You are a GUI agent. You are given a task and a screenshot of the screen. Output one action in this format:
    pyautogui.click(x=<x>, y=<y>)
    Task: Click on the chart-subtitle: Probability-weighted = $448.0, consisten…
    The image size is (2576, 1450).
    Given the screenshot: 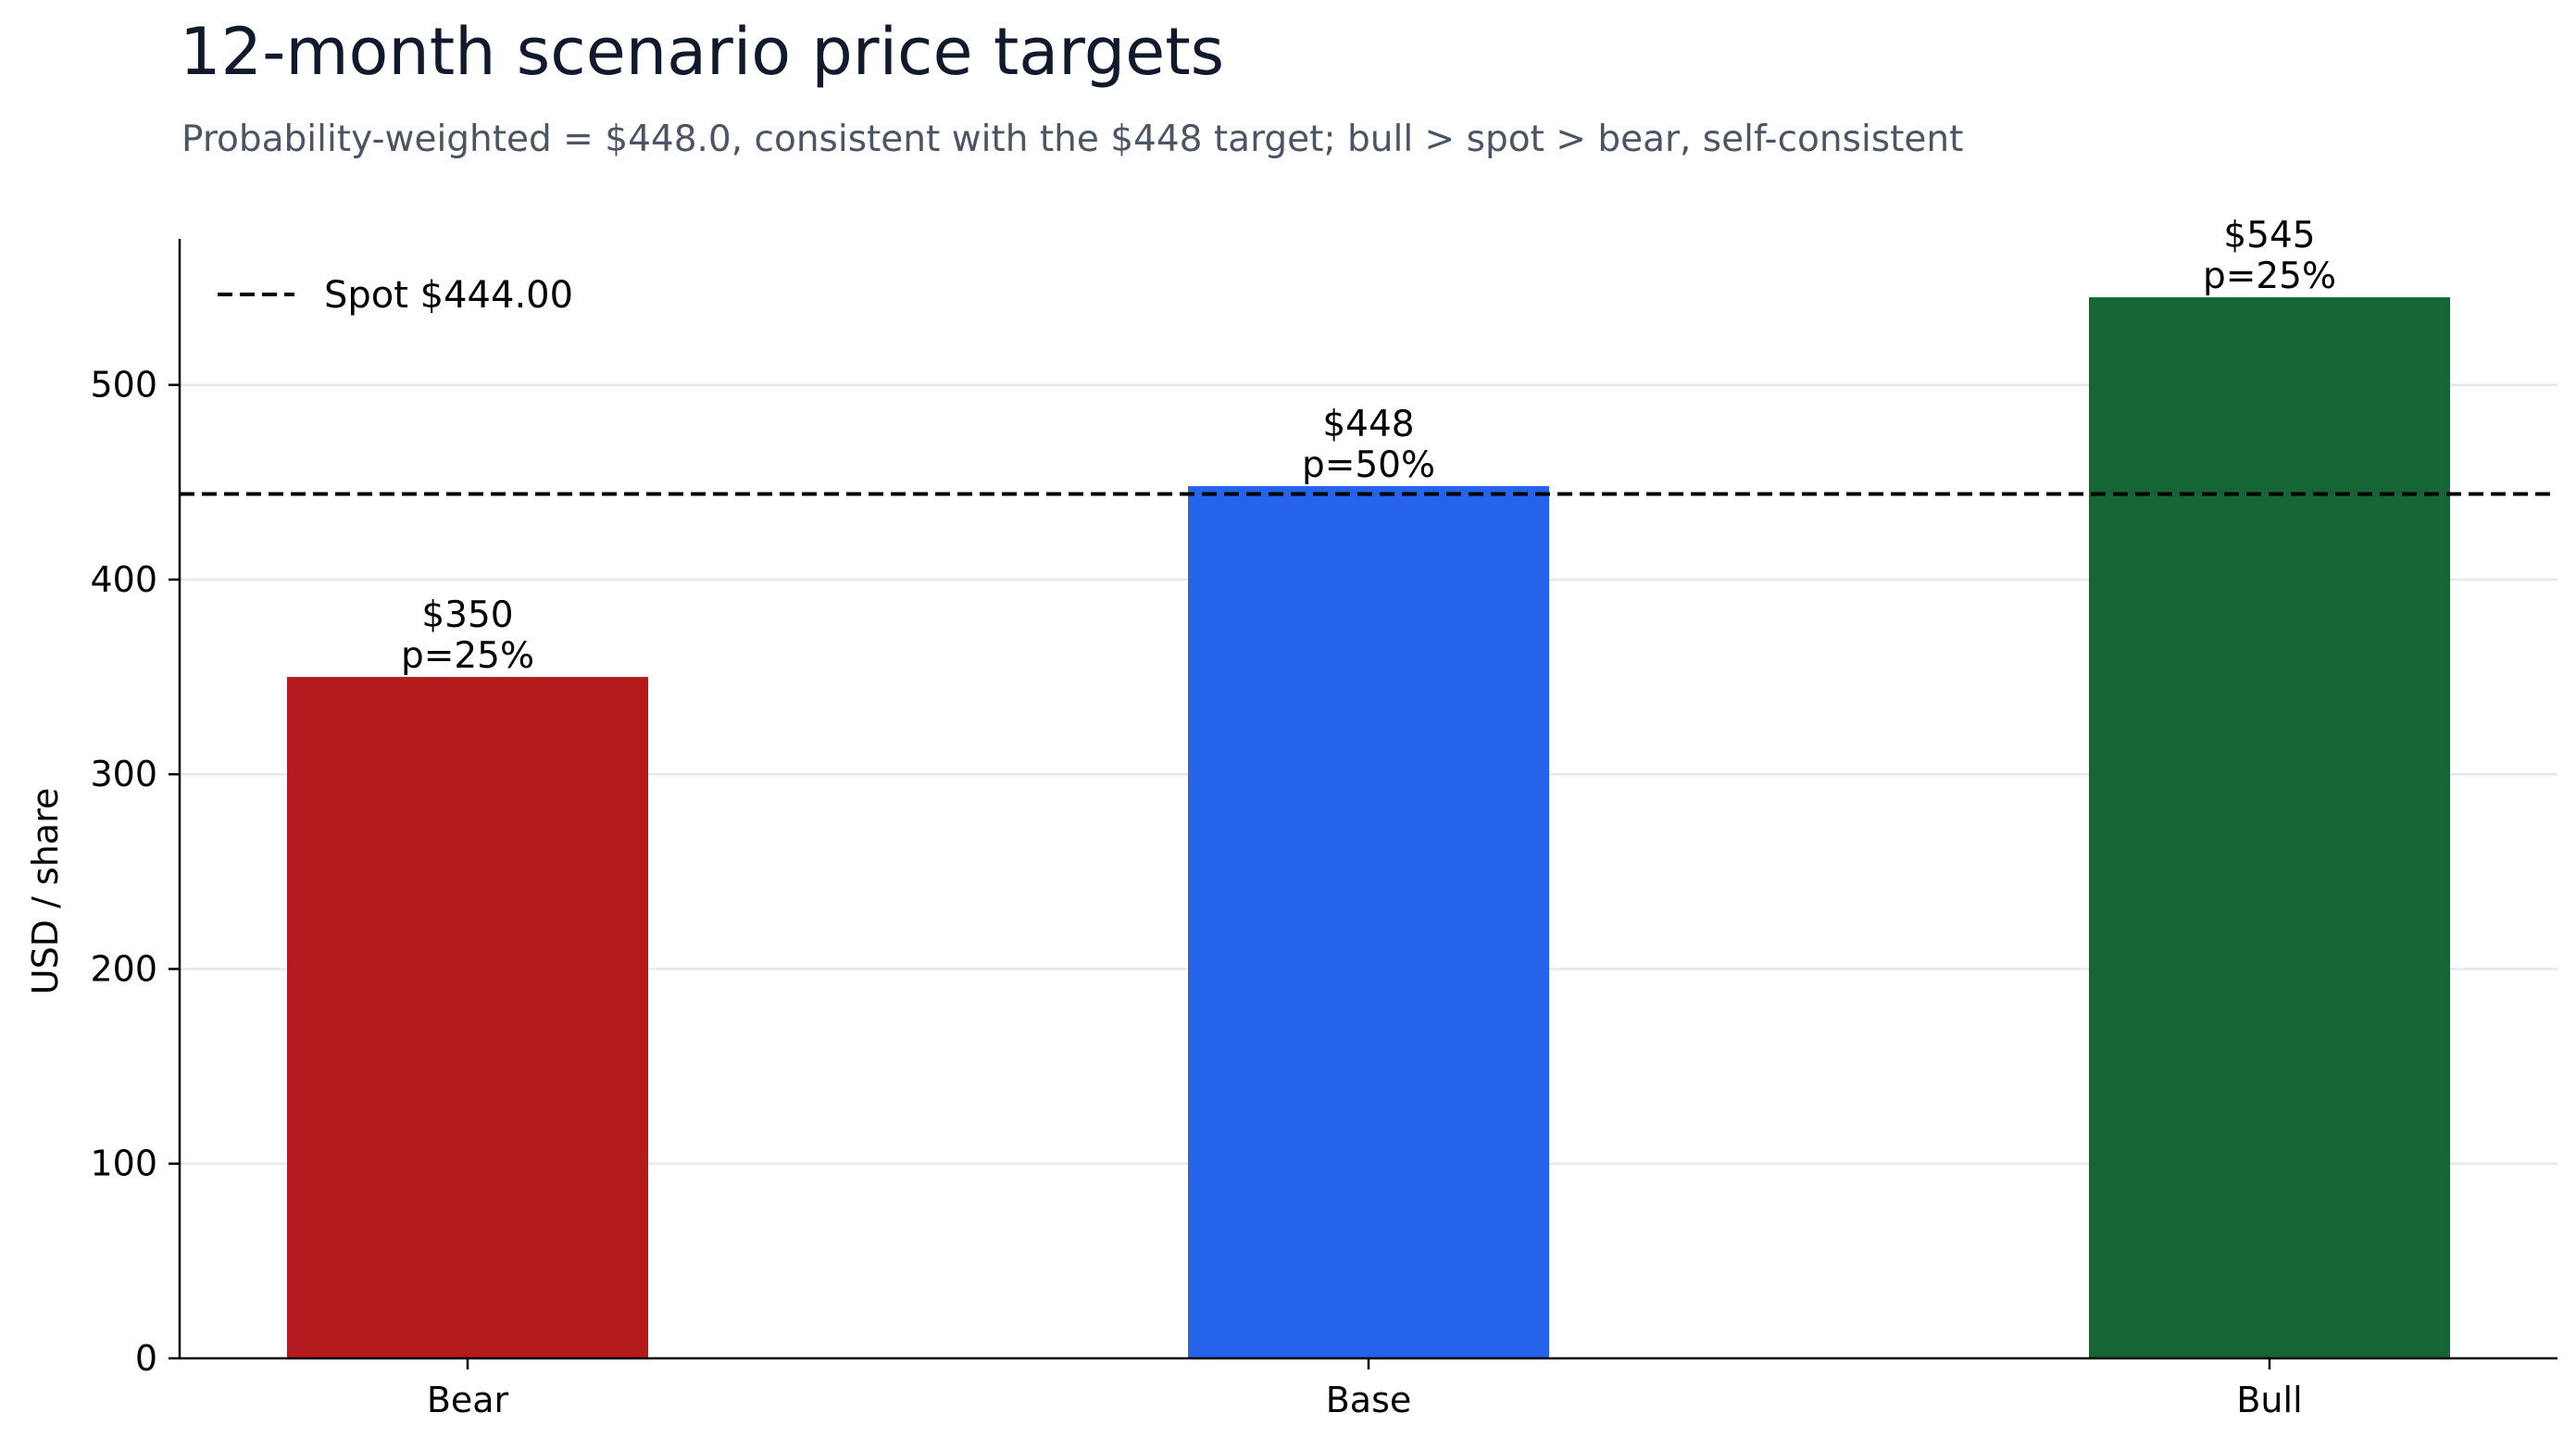 What is the action you would take?
    pyautogui.click(x=1072, y=139)
    